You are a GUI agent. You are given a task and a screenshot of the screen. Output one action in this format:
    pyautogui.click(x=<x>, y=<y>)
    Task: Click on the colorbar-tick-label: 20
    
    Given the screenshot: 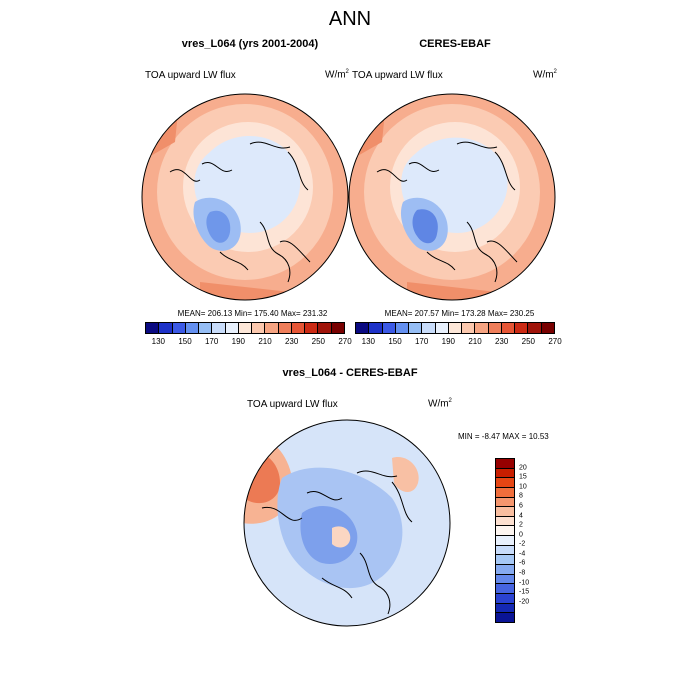 What is the action you would take?
    pyautogui.click(x=523, y=468)
    